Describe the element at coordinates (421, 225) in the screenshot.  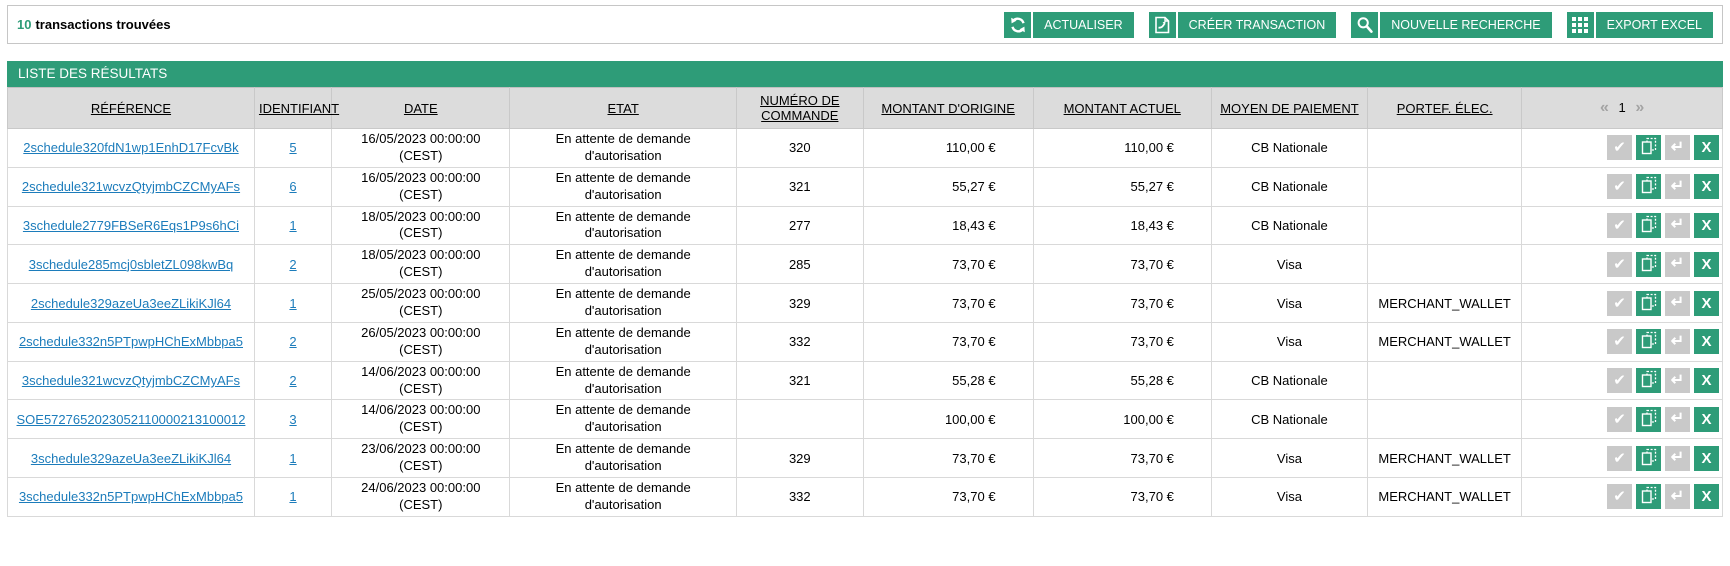
I see `date-cell: 18/05/2023 00:00:00 (CEST)` at that location.